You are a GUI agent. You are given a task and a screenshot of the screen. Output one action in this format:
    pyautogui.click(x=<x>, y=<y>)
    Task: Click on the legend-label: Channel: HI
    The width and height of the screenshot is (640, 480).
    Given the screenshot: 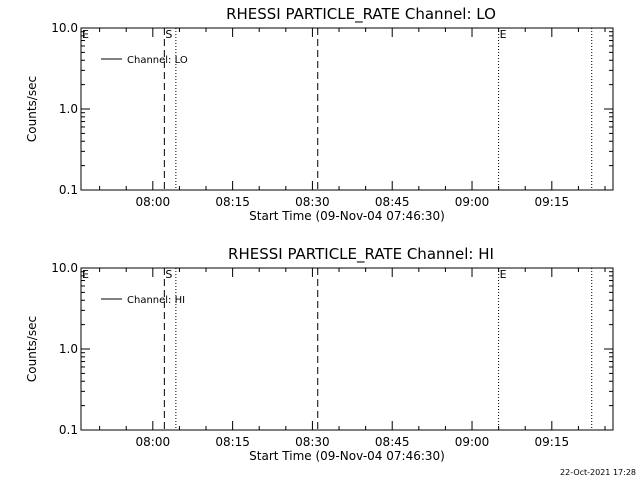 What is the action you would take?
    pyautogui.click(x=156, y=300)
    